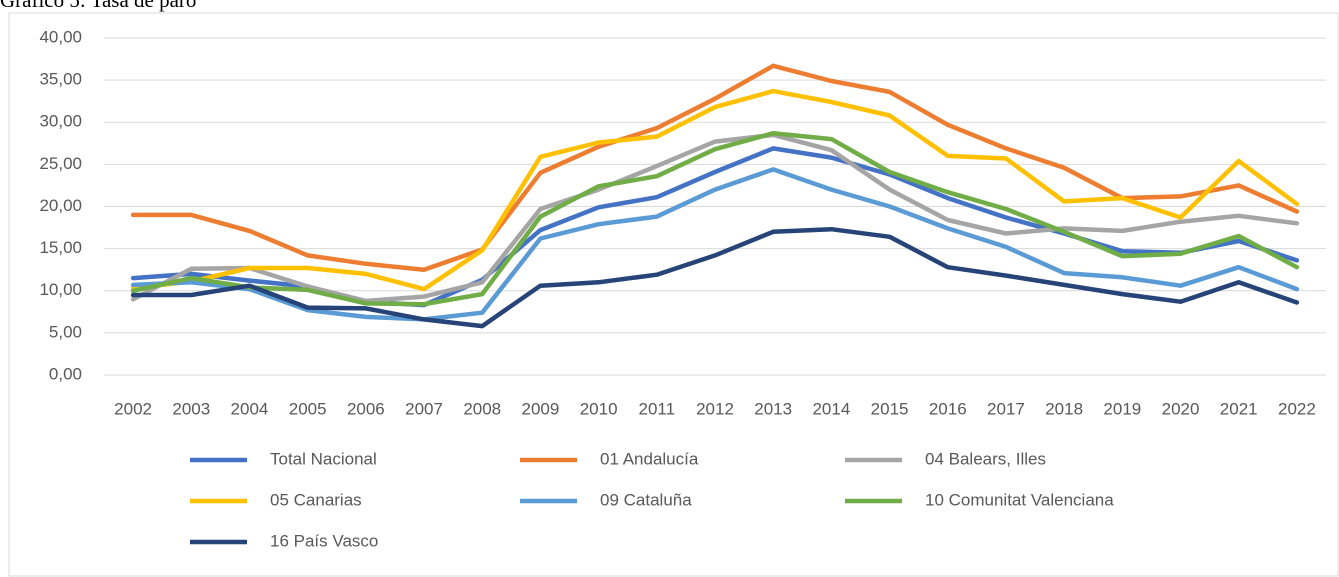 Image resolution: width=1339 pixels, height=577 pixels. Describe the element at coordinates (1006, 408) in the screenshot. I see `x-tick-label: 2017` at that location.